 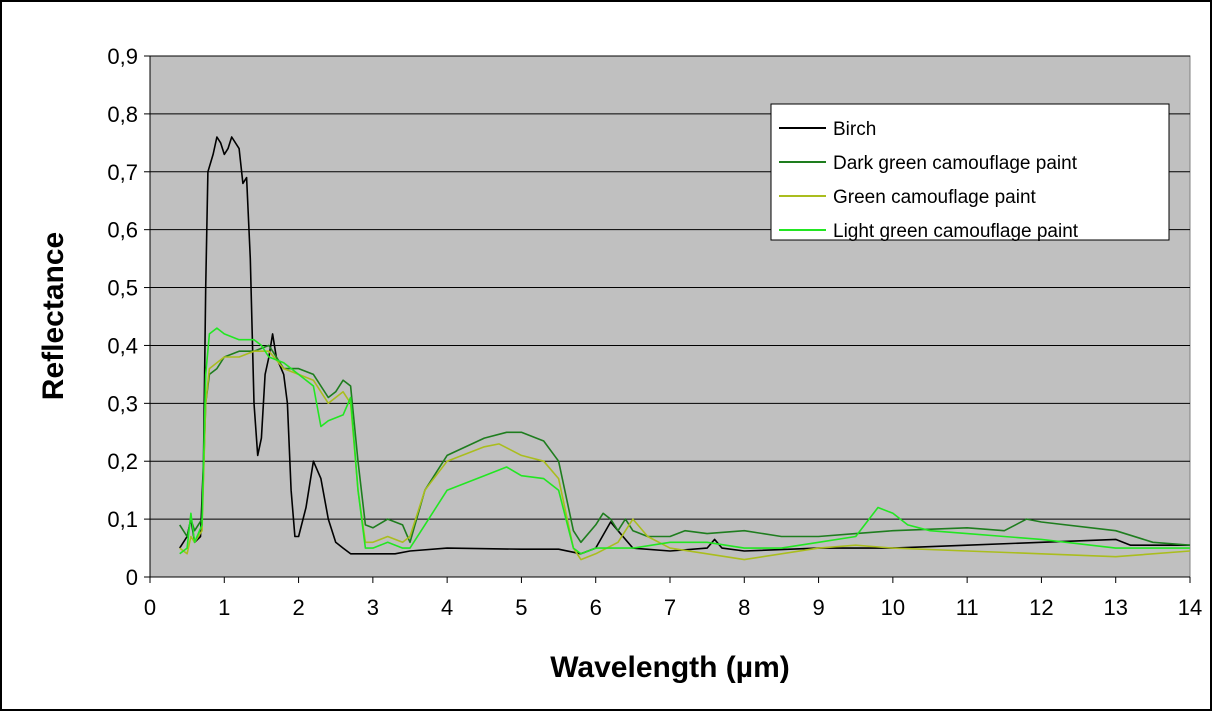 I want to click on x-tick-label: 12, so click(x=1041, y=607).